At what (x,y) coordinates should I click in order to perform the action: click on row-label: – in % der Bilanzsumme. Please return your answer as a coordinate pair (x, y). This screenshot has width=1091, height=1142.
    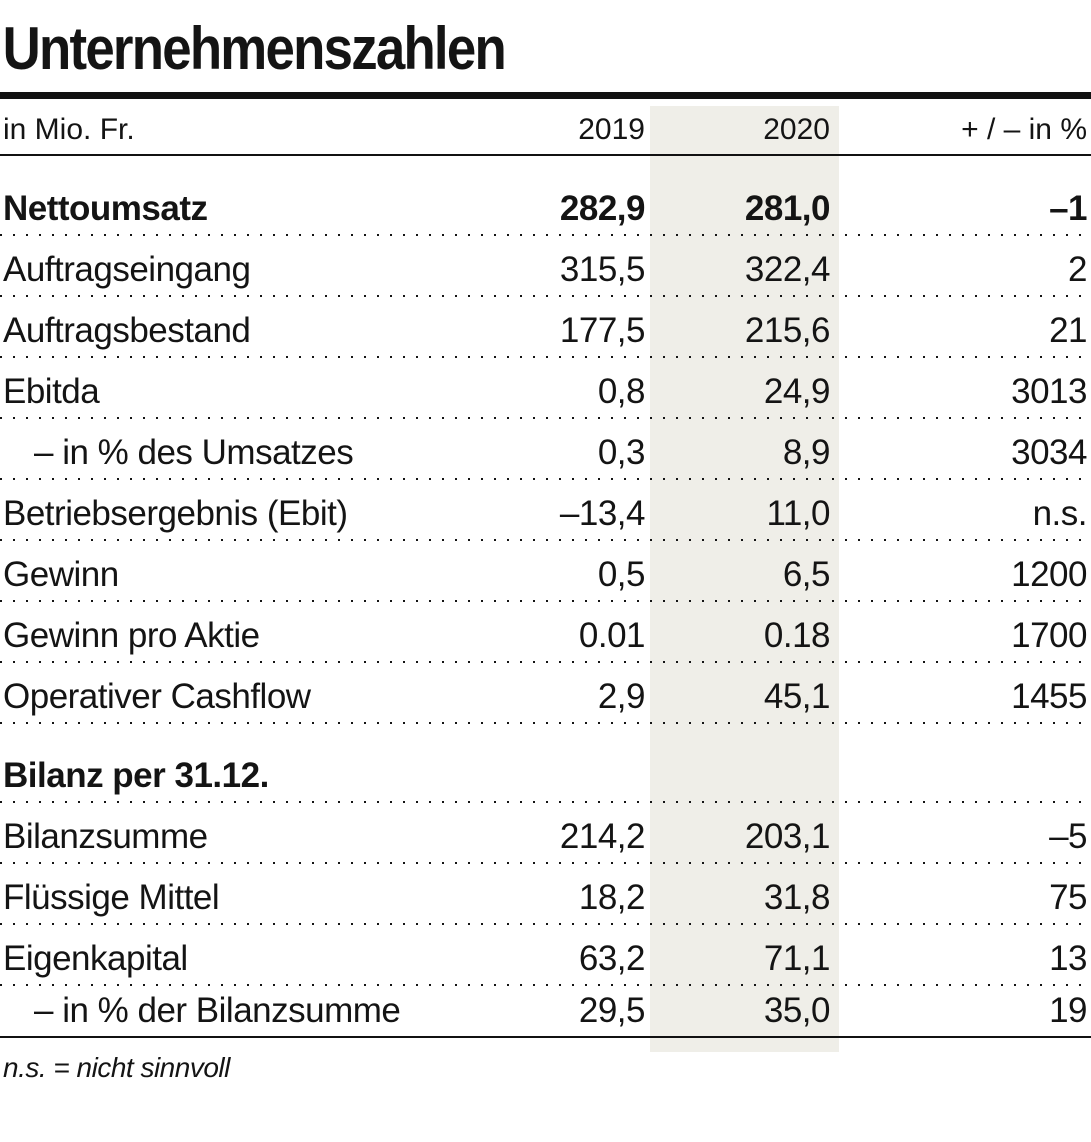
    Looking at the image, I should click on (217, 1010).